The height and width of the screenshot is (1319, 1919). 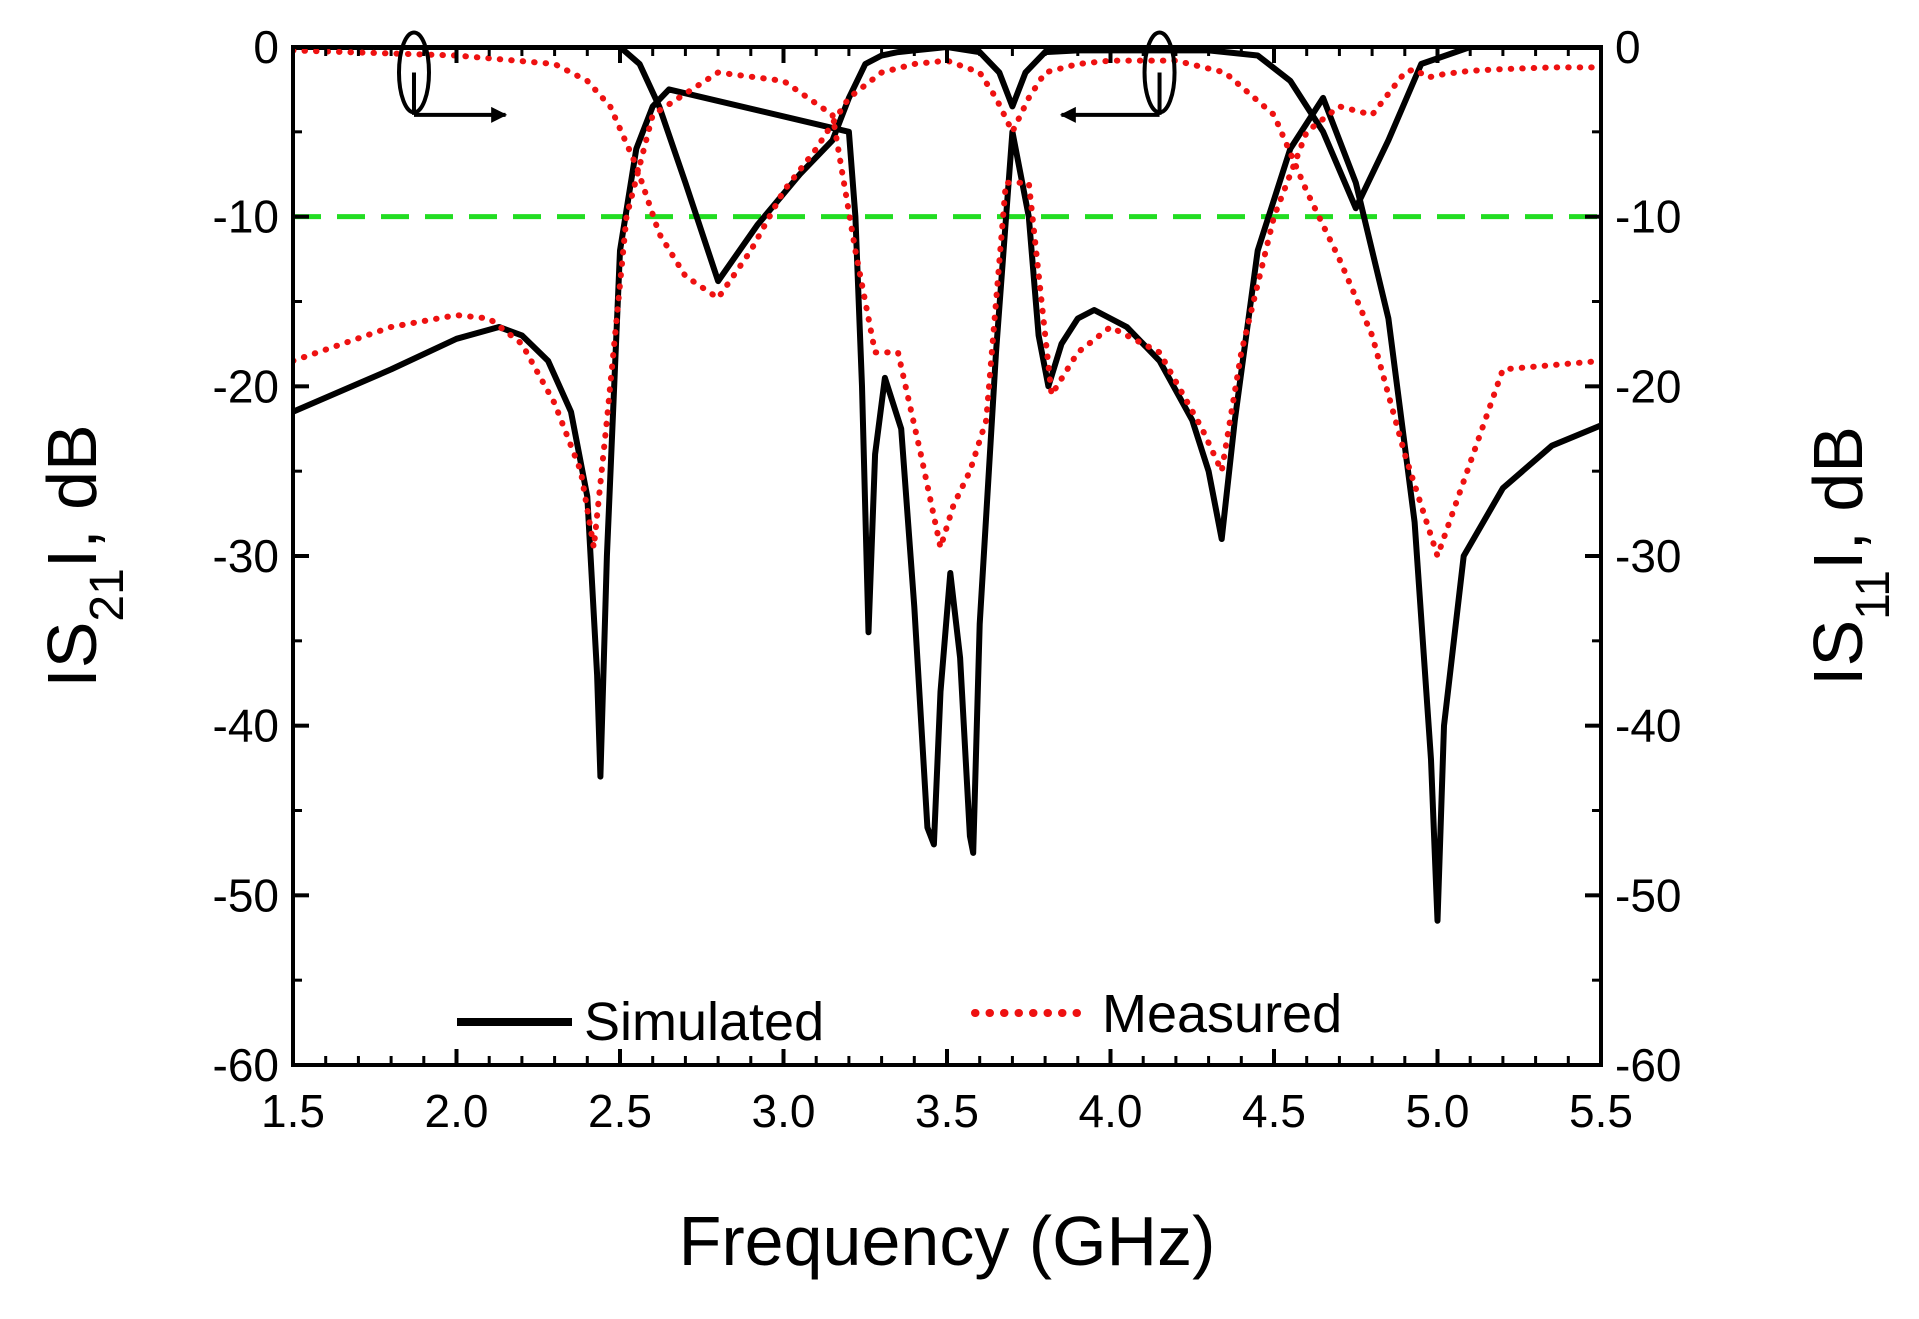 What do you see at coordinates (786, 76) in the screenshot?
I see `annotation-layer` at bounding box center [786, 76].